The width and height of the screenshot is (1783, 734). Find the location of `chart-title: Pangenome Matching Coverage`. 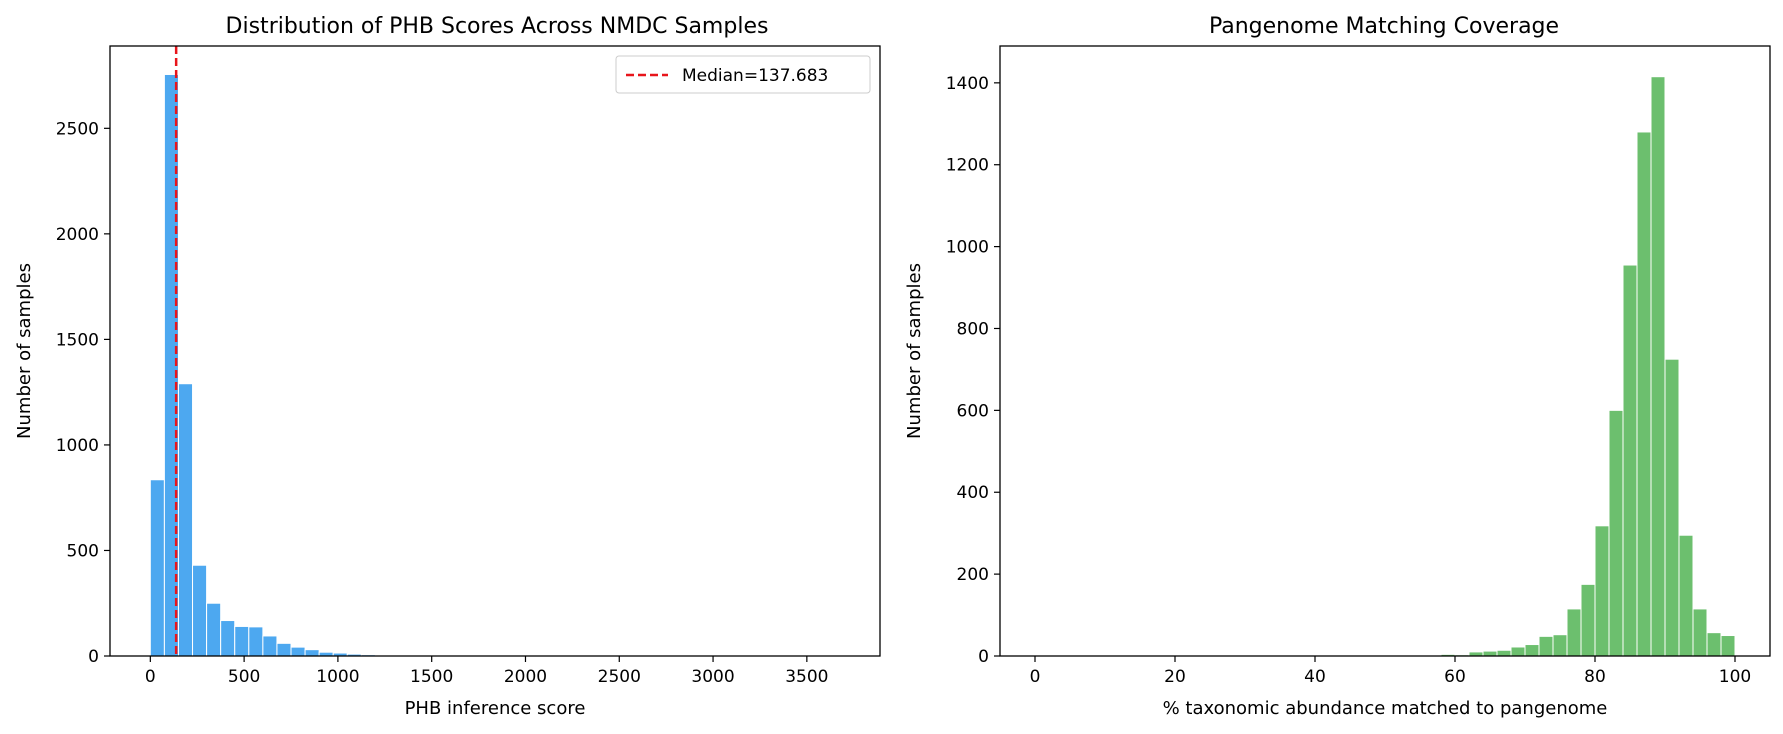

chart-title: Pangenome Matching Coverage is located at coordinates (1384, 26).